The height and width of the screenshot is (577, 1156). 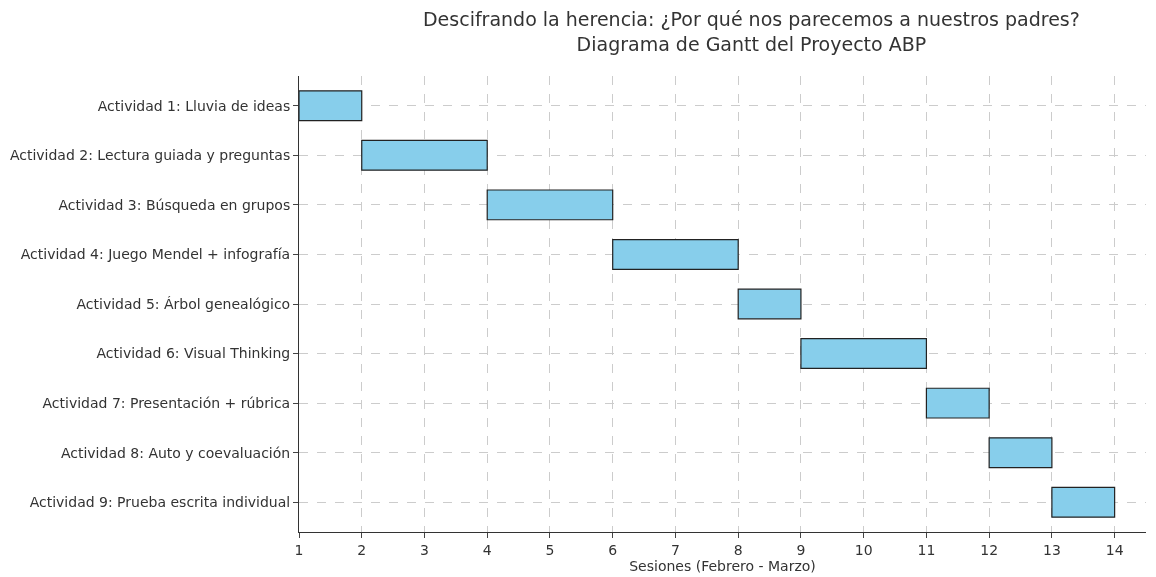 I want to click on y-tick-label: Actividad 7: Presentación + rúbrica, so click(x=166, y=403).